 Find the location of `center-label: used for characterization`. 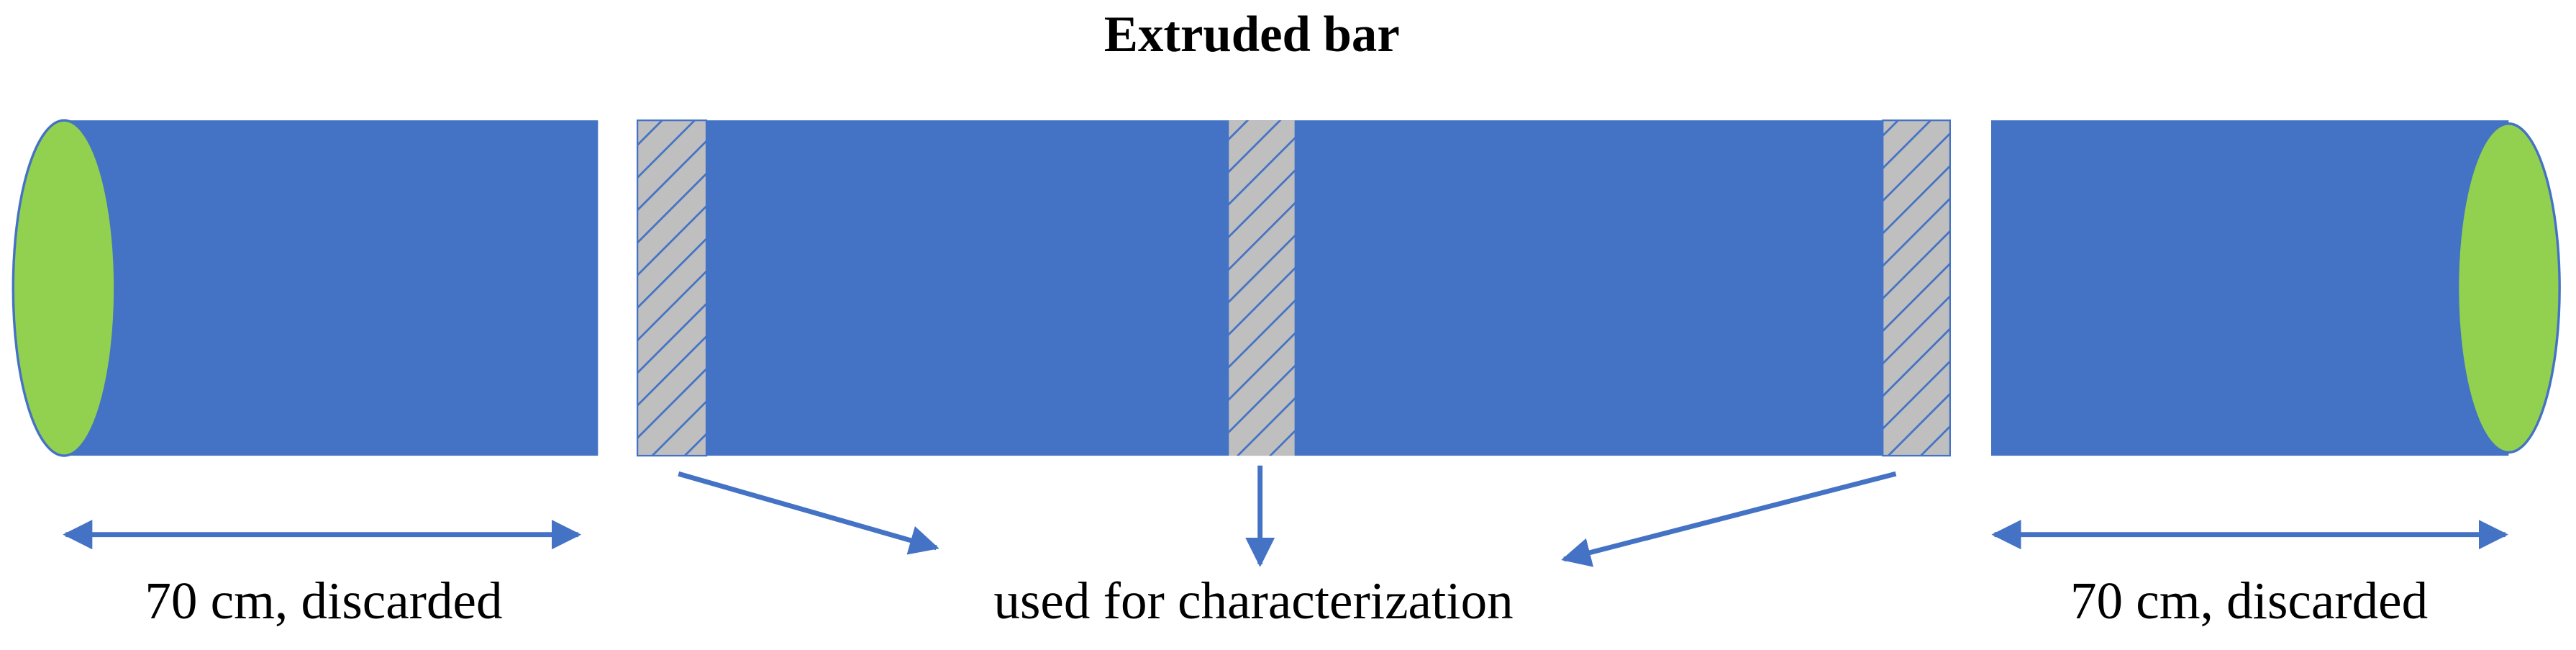

center-label: used for characterization is located at coordinates (1253, 601).